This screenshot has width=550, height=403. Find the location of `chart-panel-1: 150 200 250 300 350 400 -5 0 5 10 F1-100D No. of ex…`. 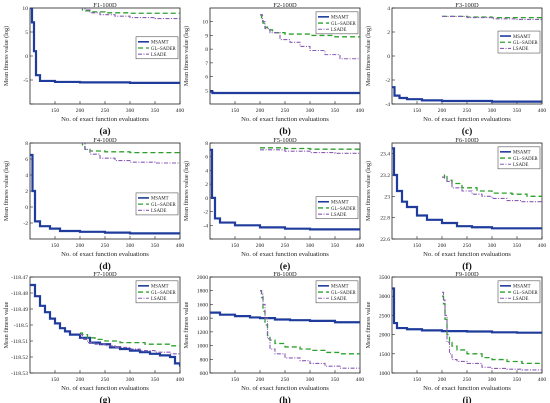

chart-panel-1: 150 200 250 300 350 400 -5 0 5 10 F1-100D No. of ex… is located at coordinates (93, 69).